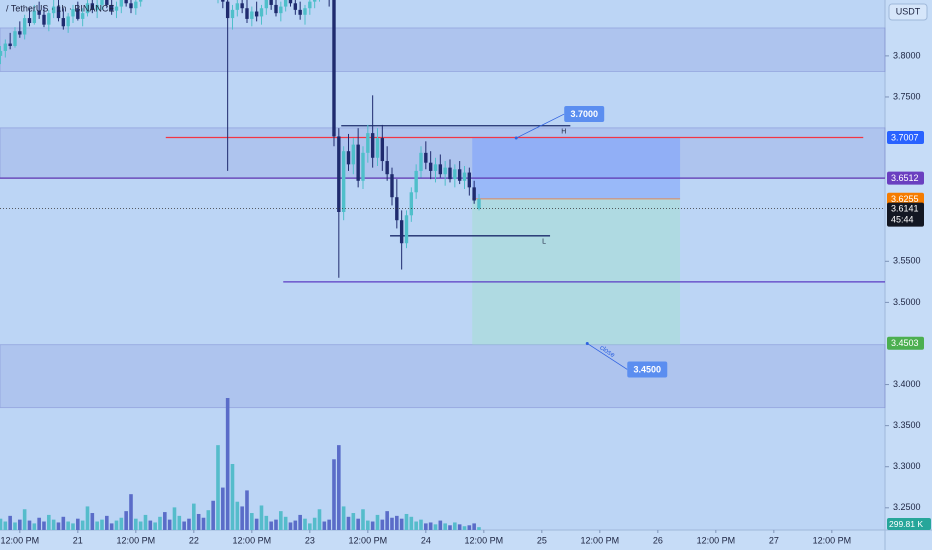 The width and height of the screenshot is (932, 550). I want to click on y-tick-label: 3.3500, so click(907, 425).